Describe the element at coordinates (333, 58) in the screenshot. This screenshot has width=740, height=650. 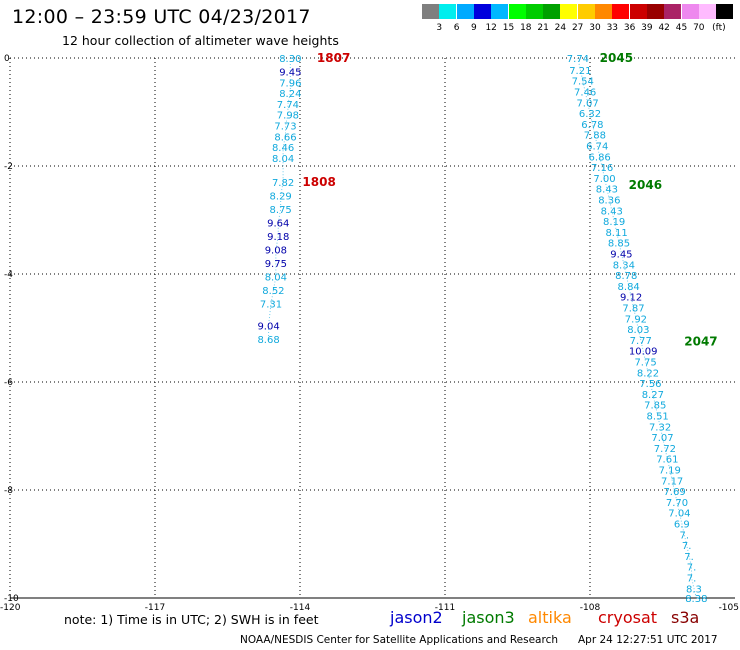
I see `time-label: 1807` at that location.